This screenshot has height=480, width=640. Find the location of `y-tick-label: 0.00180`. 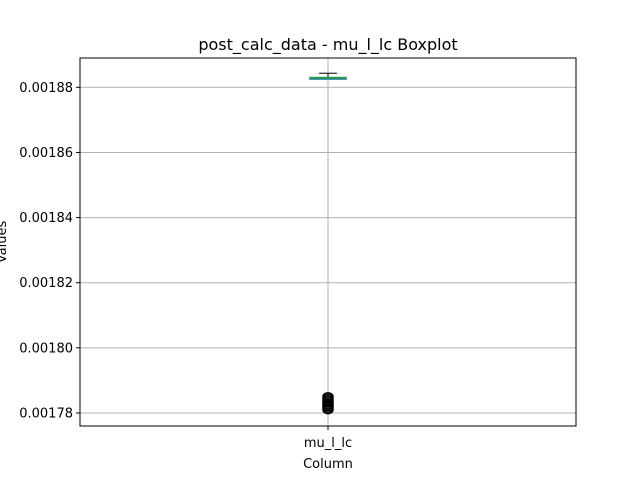

y-tick-label: 0.00180 is located at coordinates (46, 348).